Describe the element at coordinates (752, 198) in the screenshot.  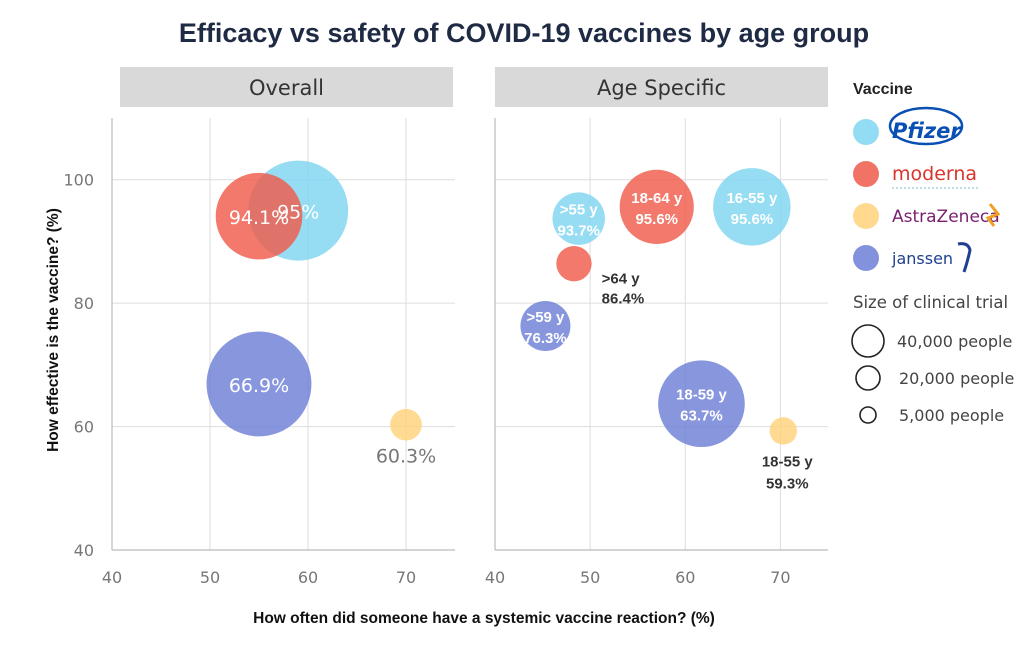
I see `bubble-age-label: 16-55 y` at that location.